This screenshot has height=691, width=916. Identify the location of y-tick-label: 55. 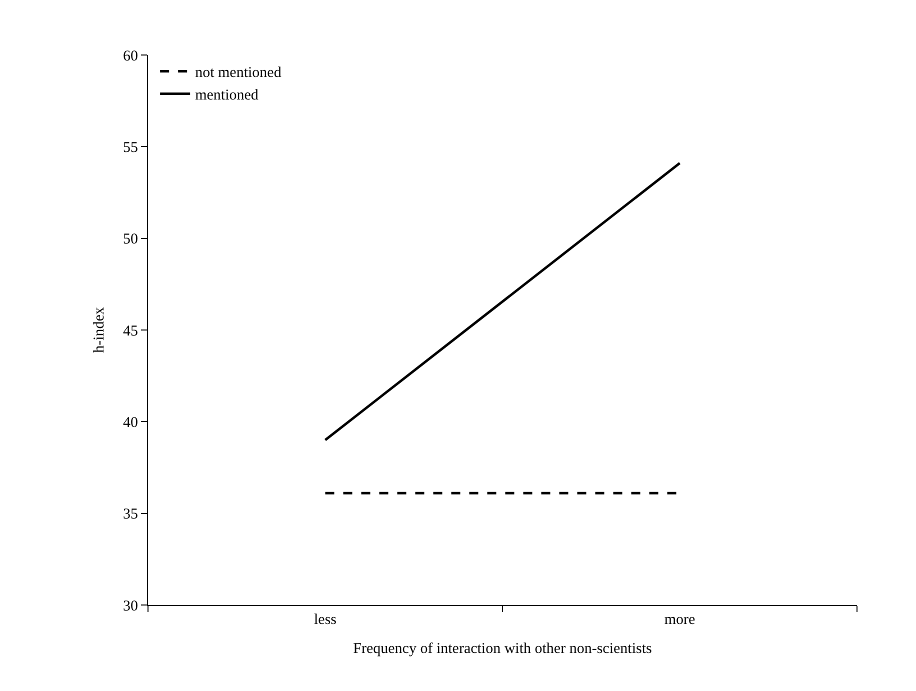
(130, 148).